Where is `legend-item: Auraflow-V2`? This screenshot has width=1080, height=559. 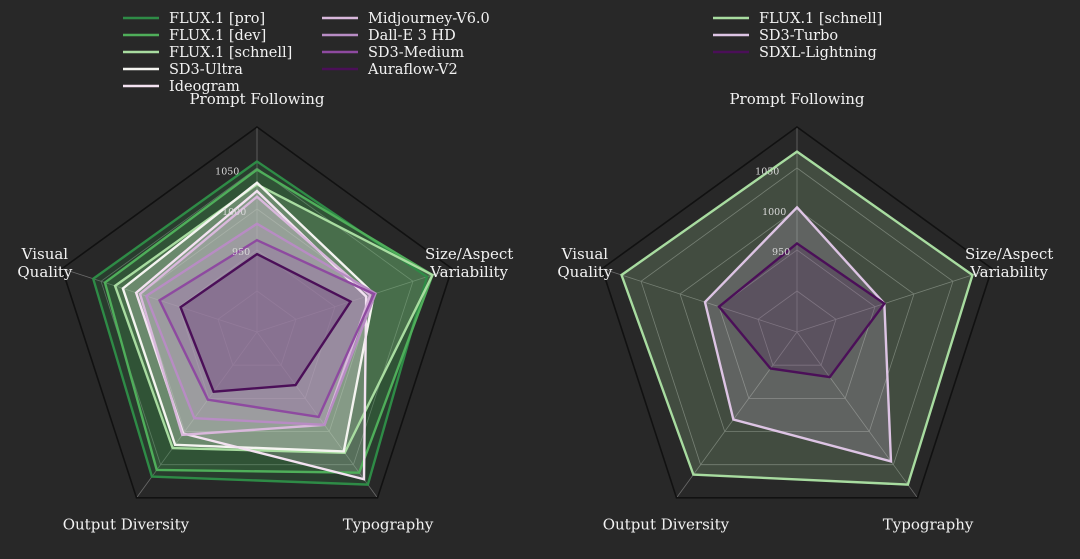
legend-item: Auraflow-V2 is located at coordinates (390, 70).